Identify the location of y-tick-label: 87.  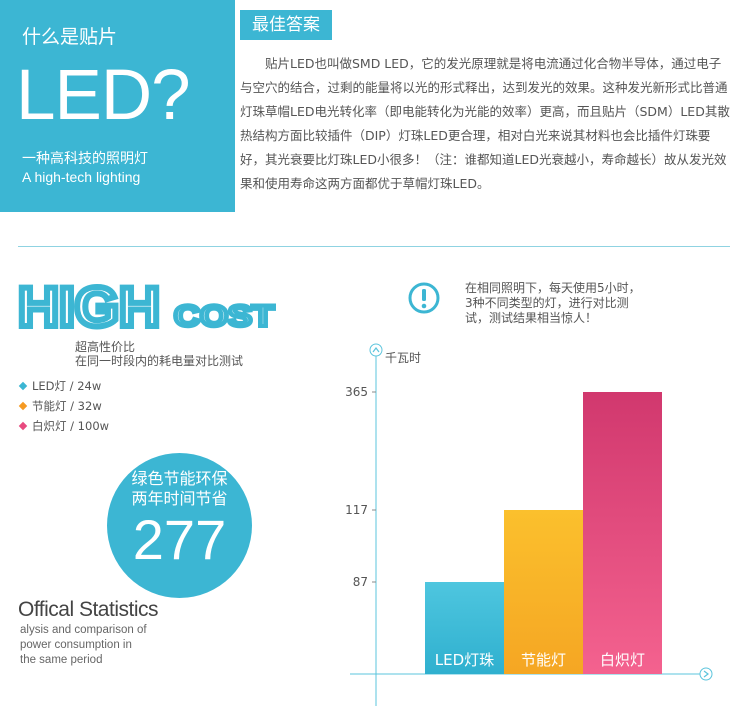
(360, 582).